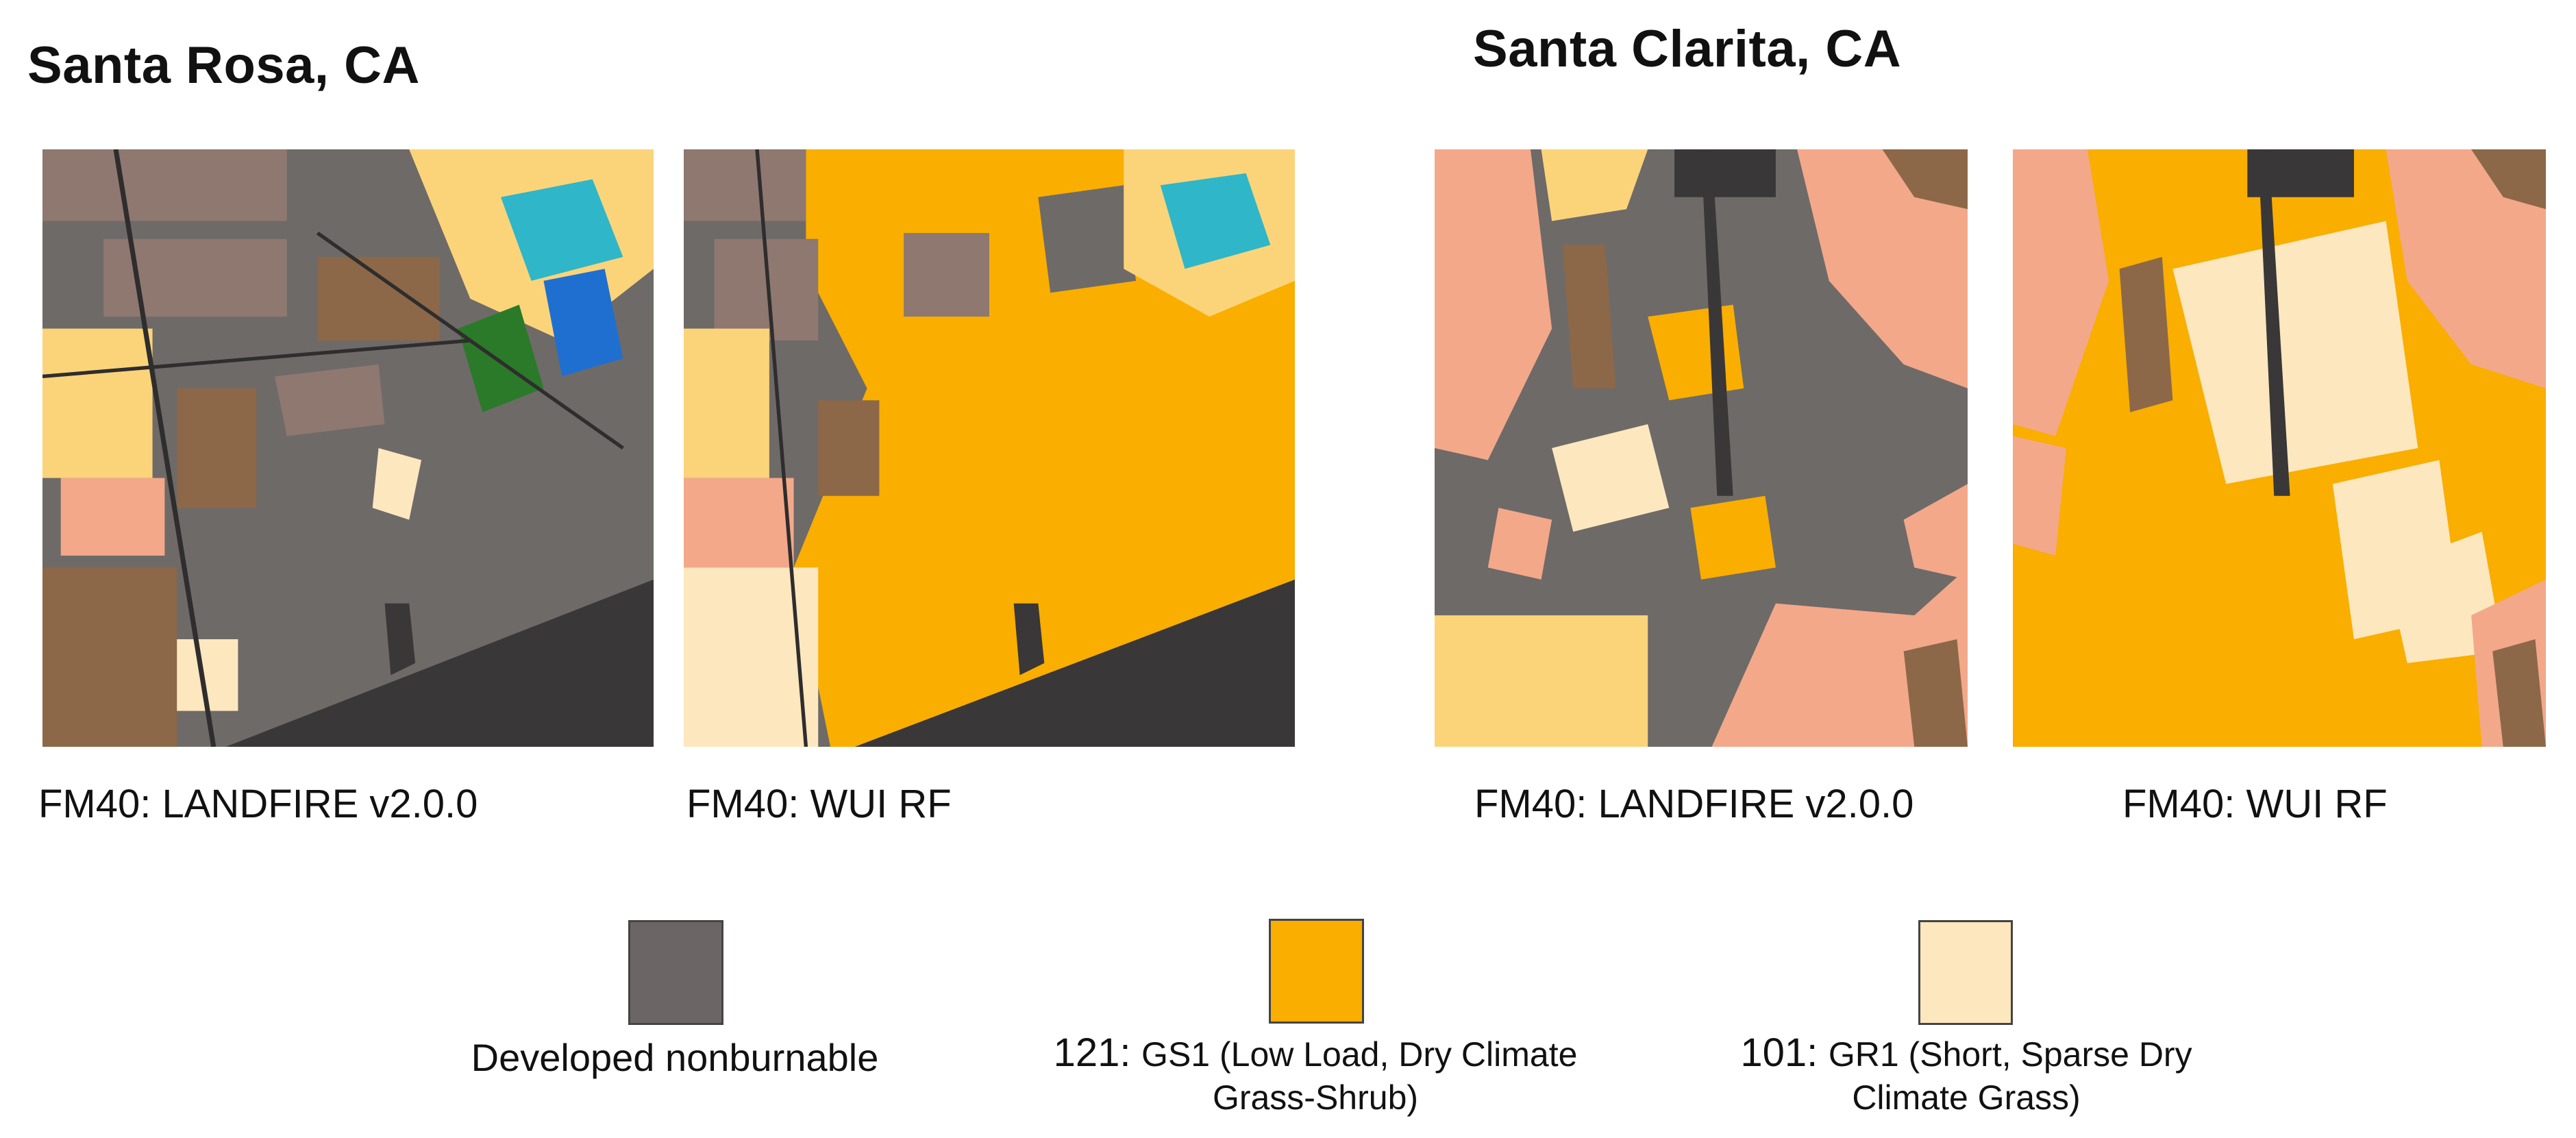 The height and width of the screenshot is (1138, 2576). What do you see at coordinates (1359, 1054) in the screenshot?
I see `legend-desc: GS1 (Low Load, Dry Climate` at bounding box center [1359, 1054].